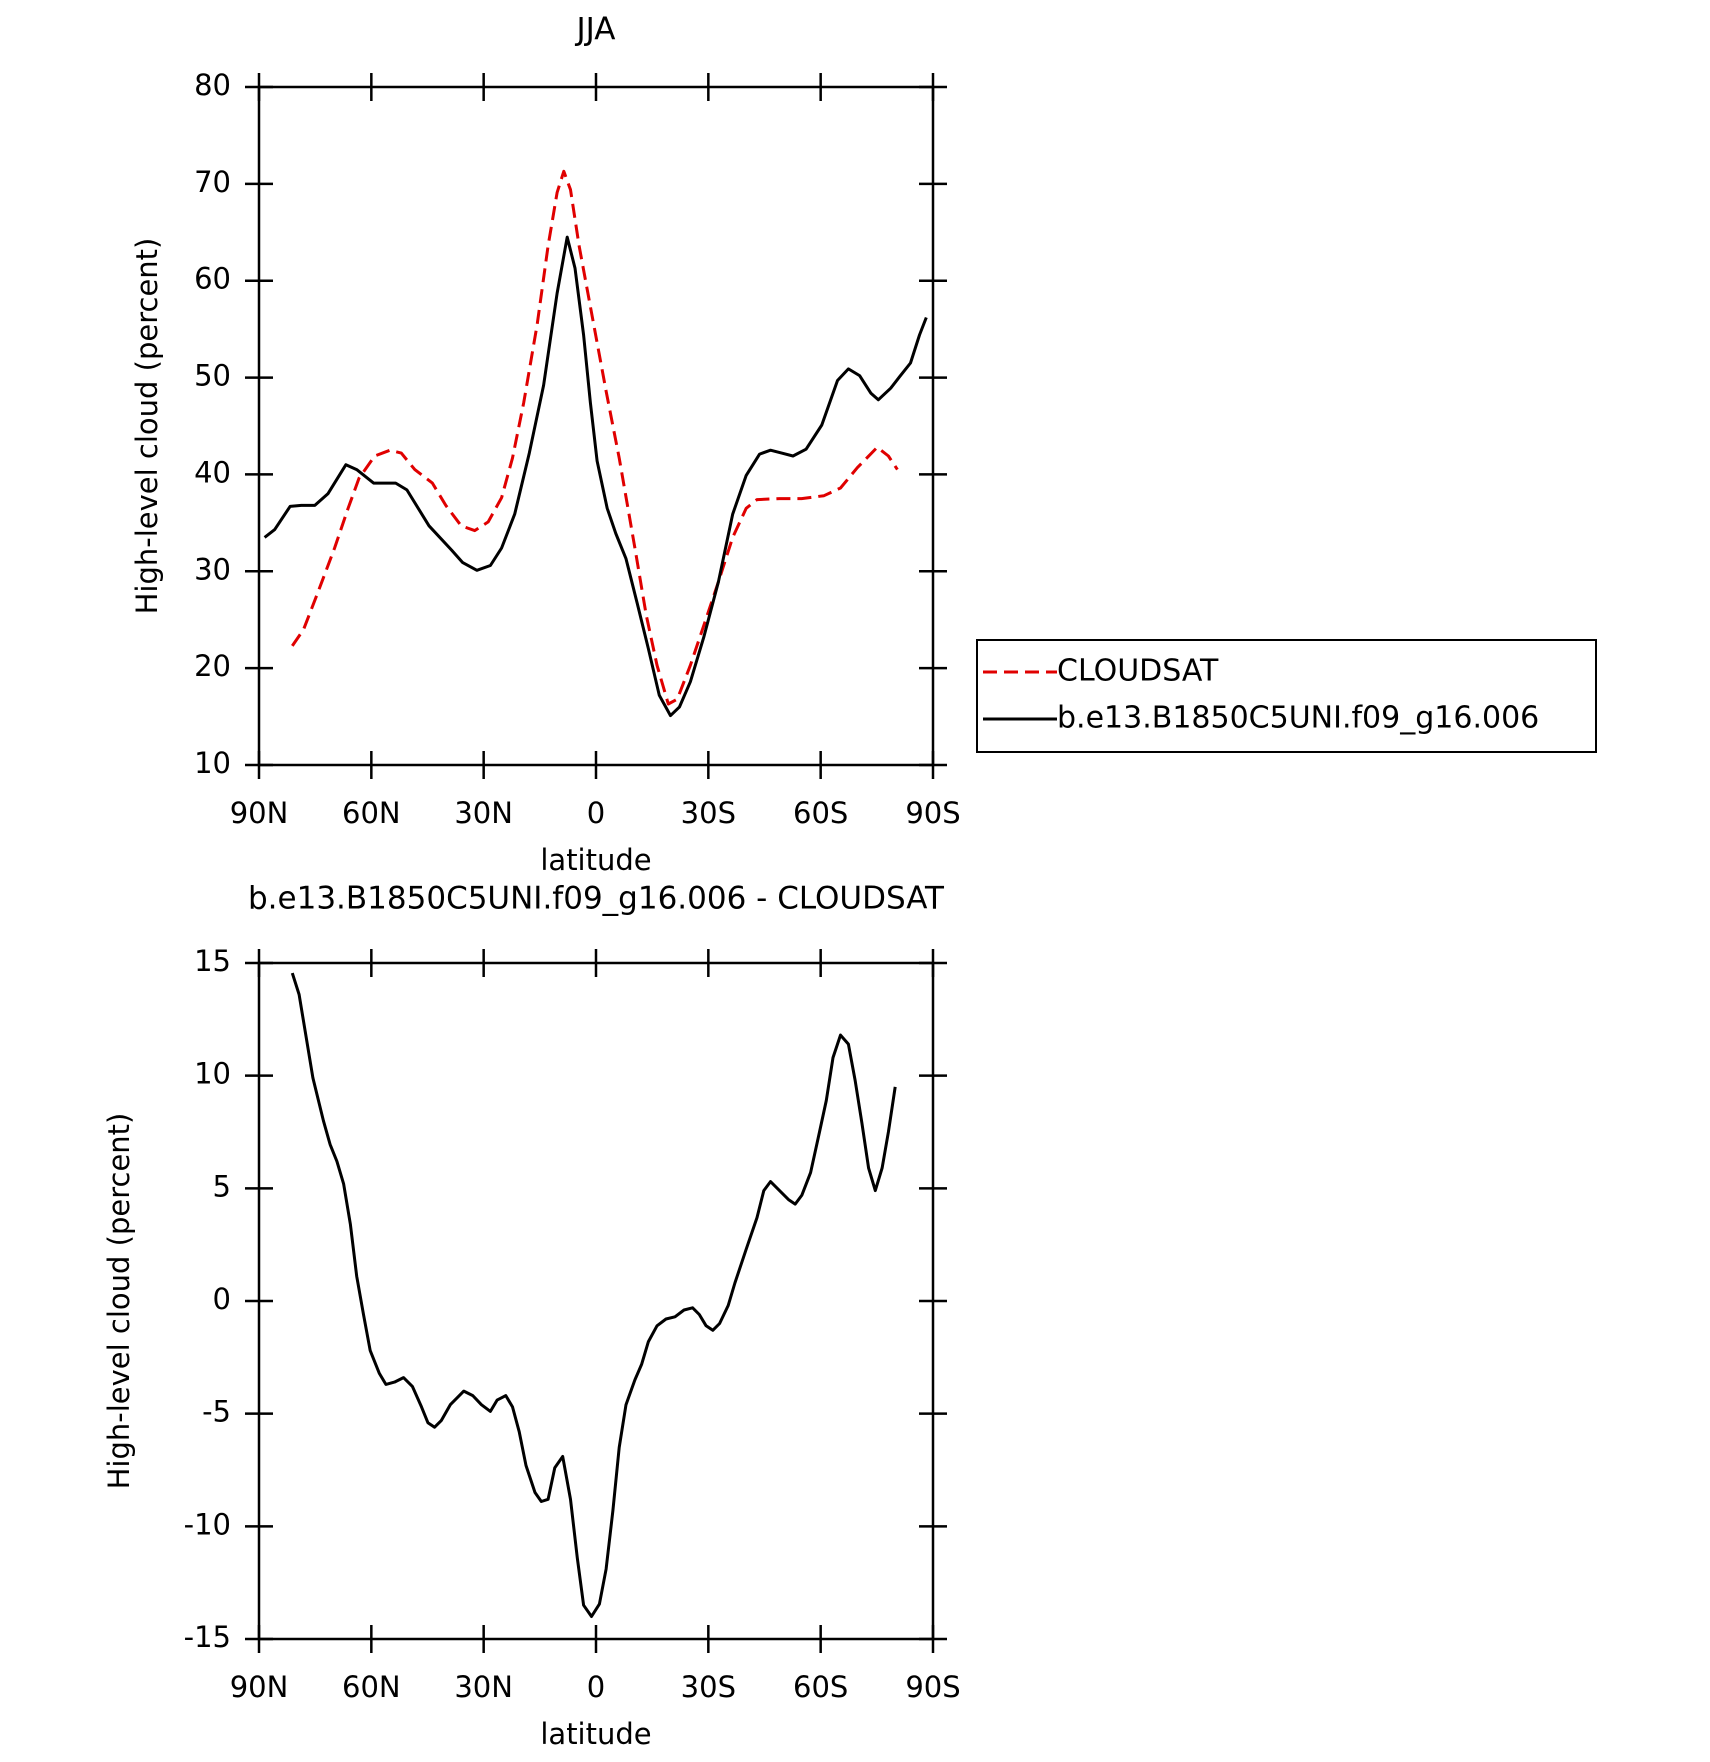 This screenshot has height=1762, width=1710. I want to click on y-tick-label: -10, so click(207, 1524).